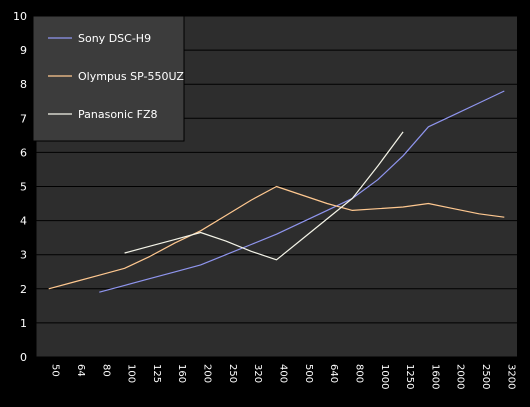 This screenshot has height=407, width=530. I want to click on legend: Sony DSC-H9 Olympus SP-550UZ Panasonic FZ8, so click(108, 78).